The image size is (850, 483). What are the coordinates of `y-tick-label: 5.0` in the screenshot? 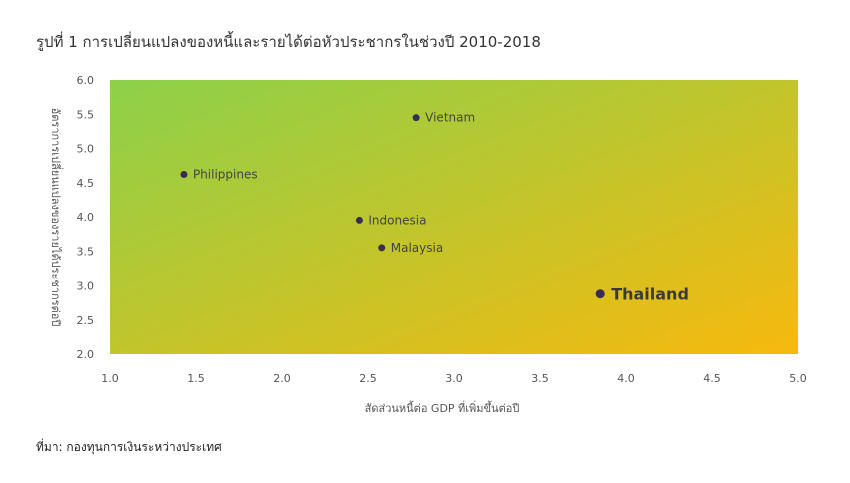 It's located at (86, 149).